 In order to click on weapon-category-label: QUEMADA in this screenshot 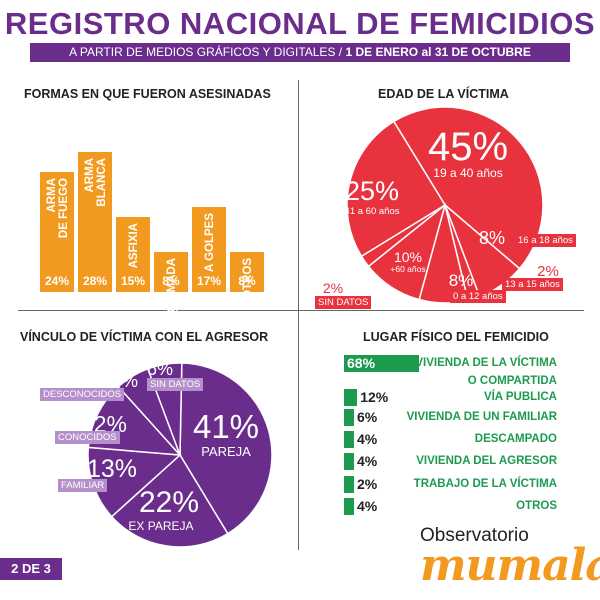, I will do `click(172, 287)`.